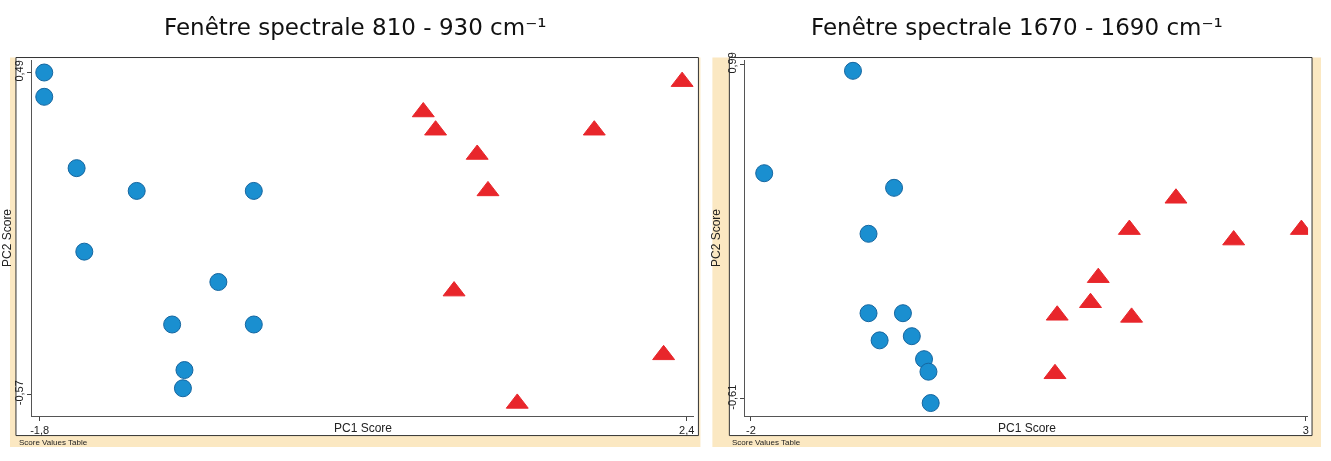  Describe the element at coordinates (18, 71) in the screenshot. I see `y-tick-label: 0,49` at that location.